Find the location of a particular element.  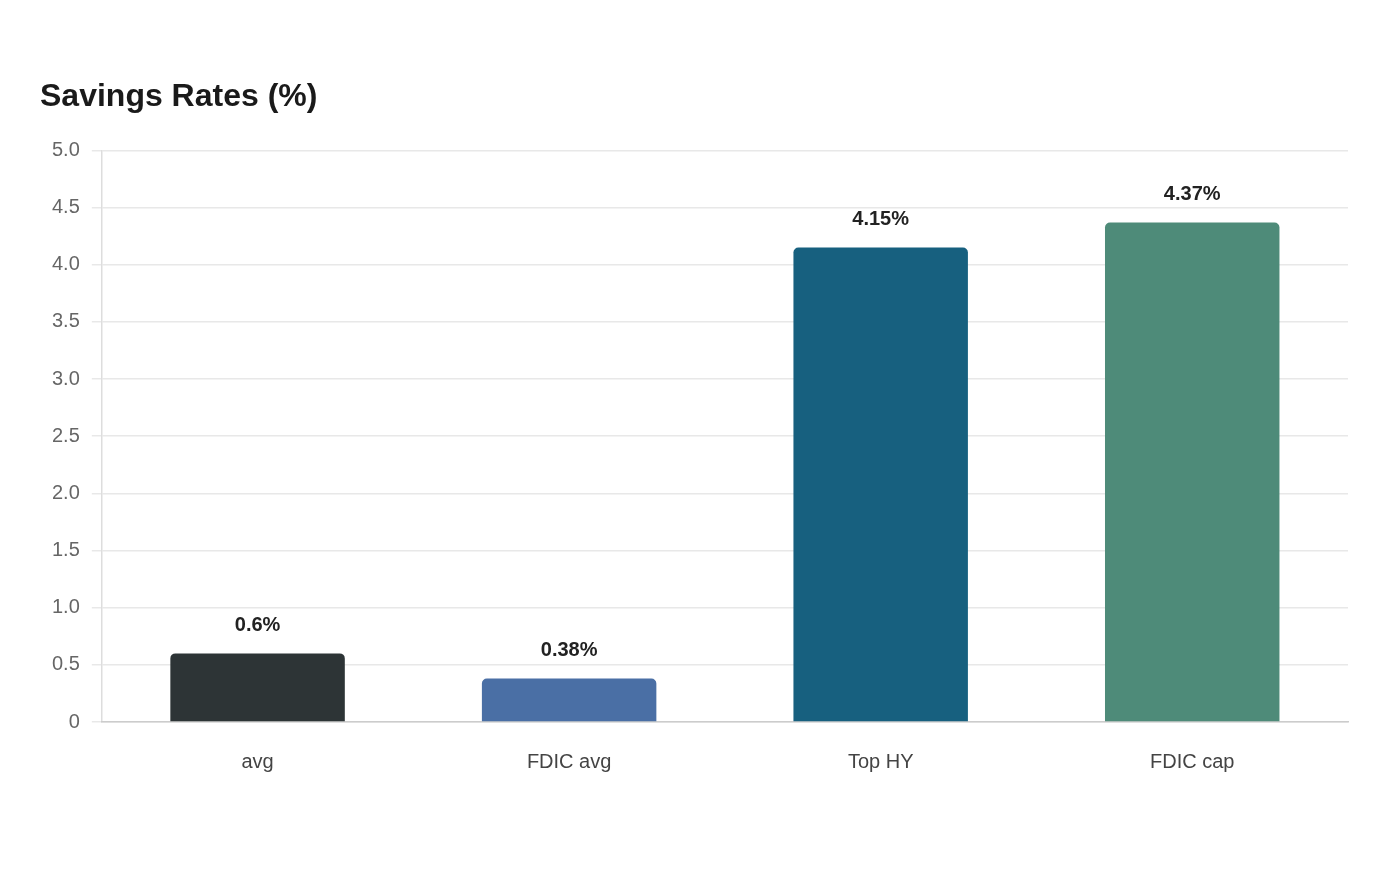

y-tick-label: 0 is located at coordinates (74, 720).